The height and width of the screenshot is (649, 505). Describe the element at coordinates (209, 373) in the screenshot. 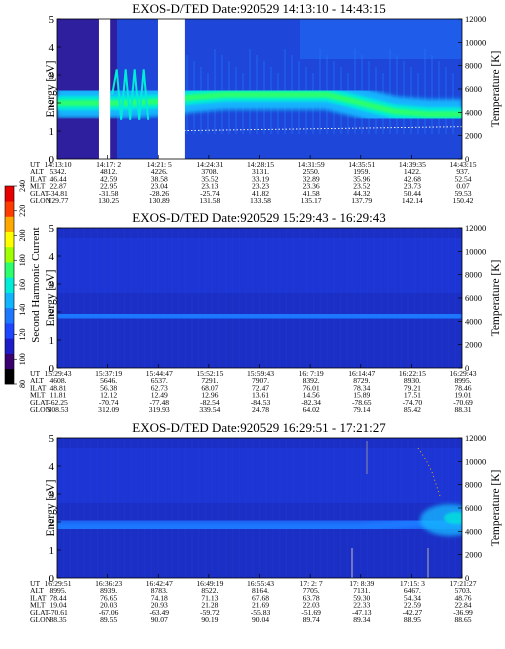

I see `table-cell: 15:52:15` at that location.